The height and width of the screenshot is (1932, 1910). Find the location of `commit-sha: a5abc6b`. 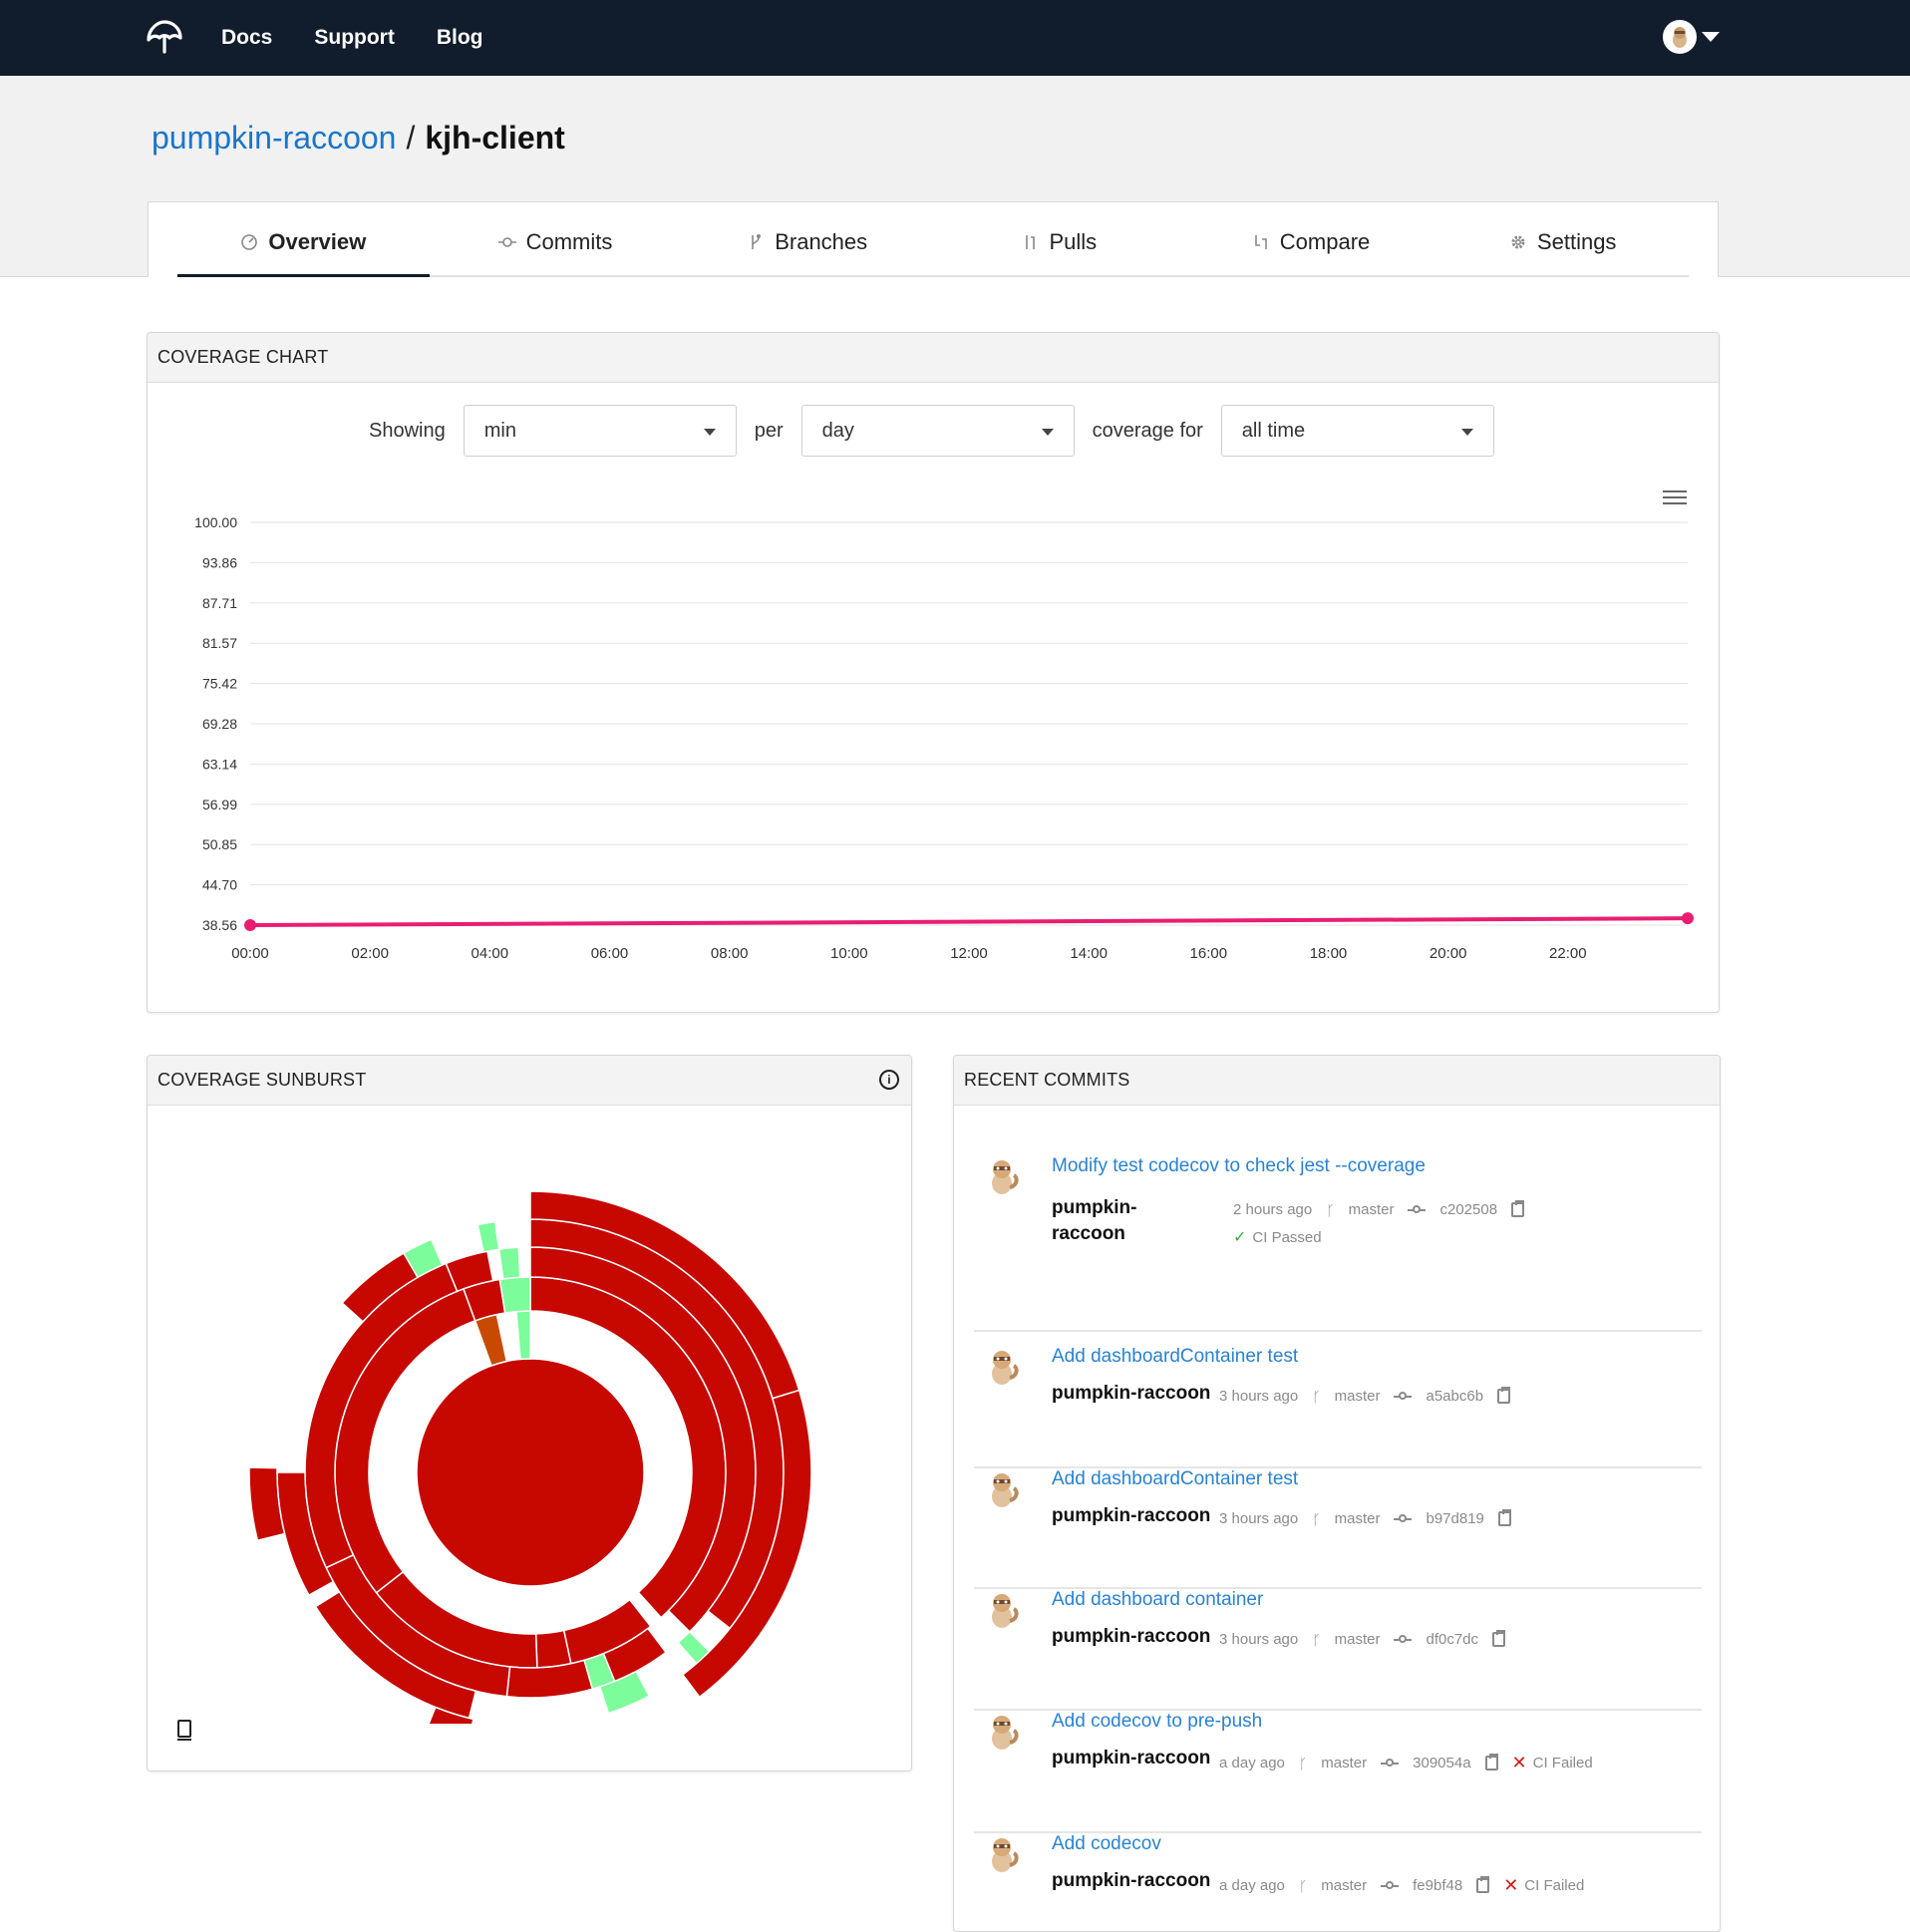

commit-sha: a5abc6b is located at coordinates (1455, 1396).